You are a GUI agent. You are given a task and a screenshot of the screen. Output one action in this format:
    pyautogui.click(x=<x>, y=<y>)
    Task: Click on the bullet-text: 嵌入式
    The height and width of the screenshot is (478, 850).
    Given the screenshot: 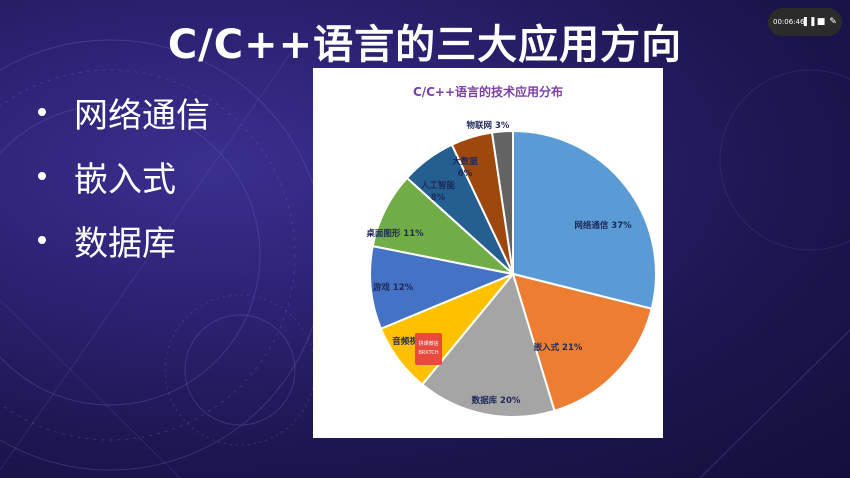 What is the action you would take?
    pyautogui.click(x=125, y=179)
    